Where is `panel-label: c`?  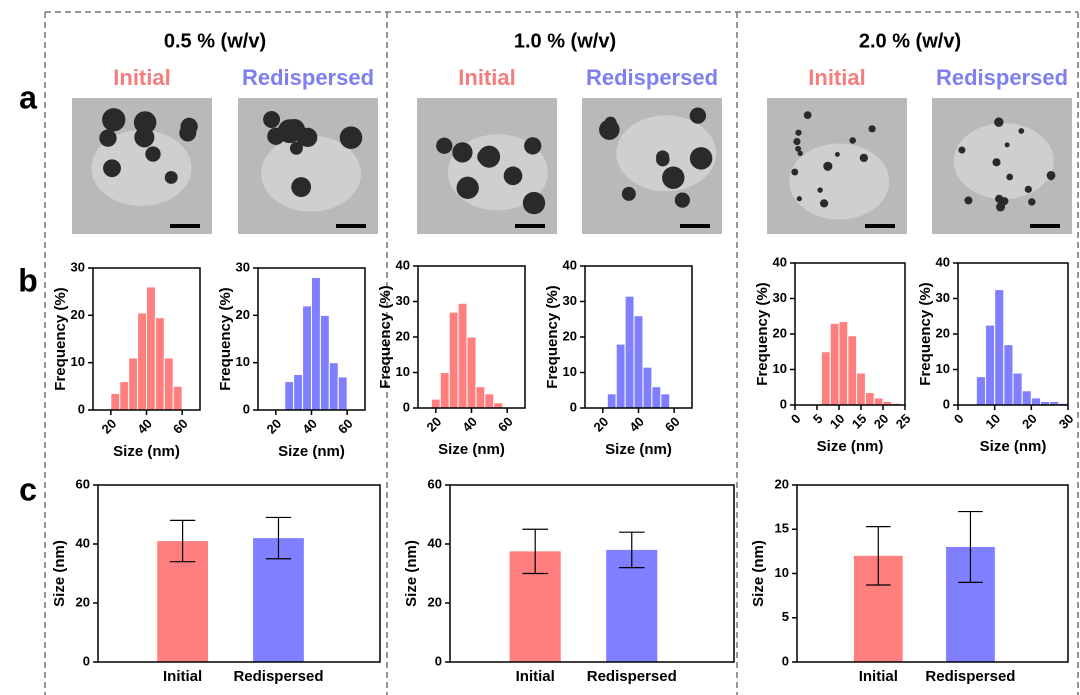 panel-label: c is located at coordinates (28, 489).